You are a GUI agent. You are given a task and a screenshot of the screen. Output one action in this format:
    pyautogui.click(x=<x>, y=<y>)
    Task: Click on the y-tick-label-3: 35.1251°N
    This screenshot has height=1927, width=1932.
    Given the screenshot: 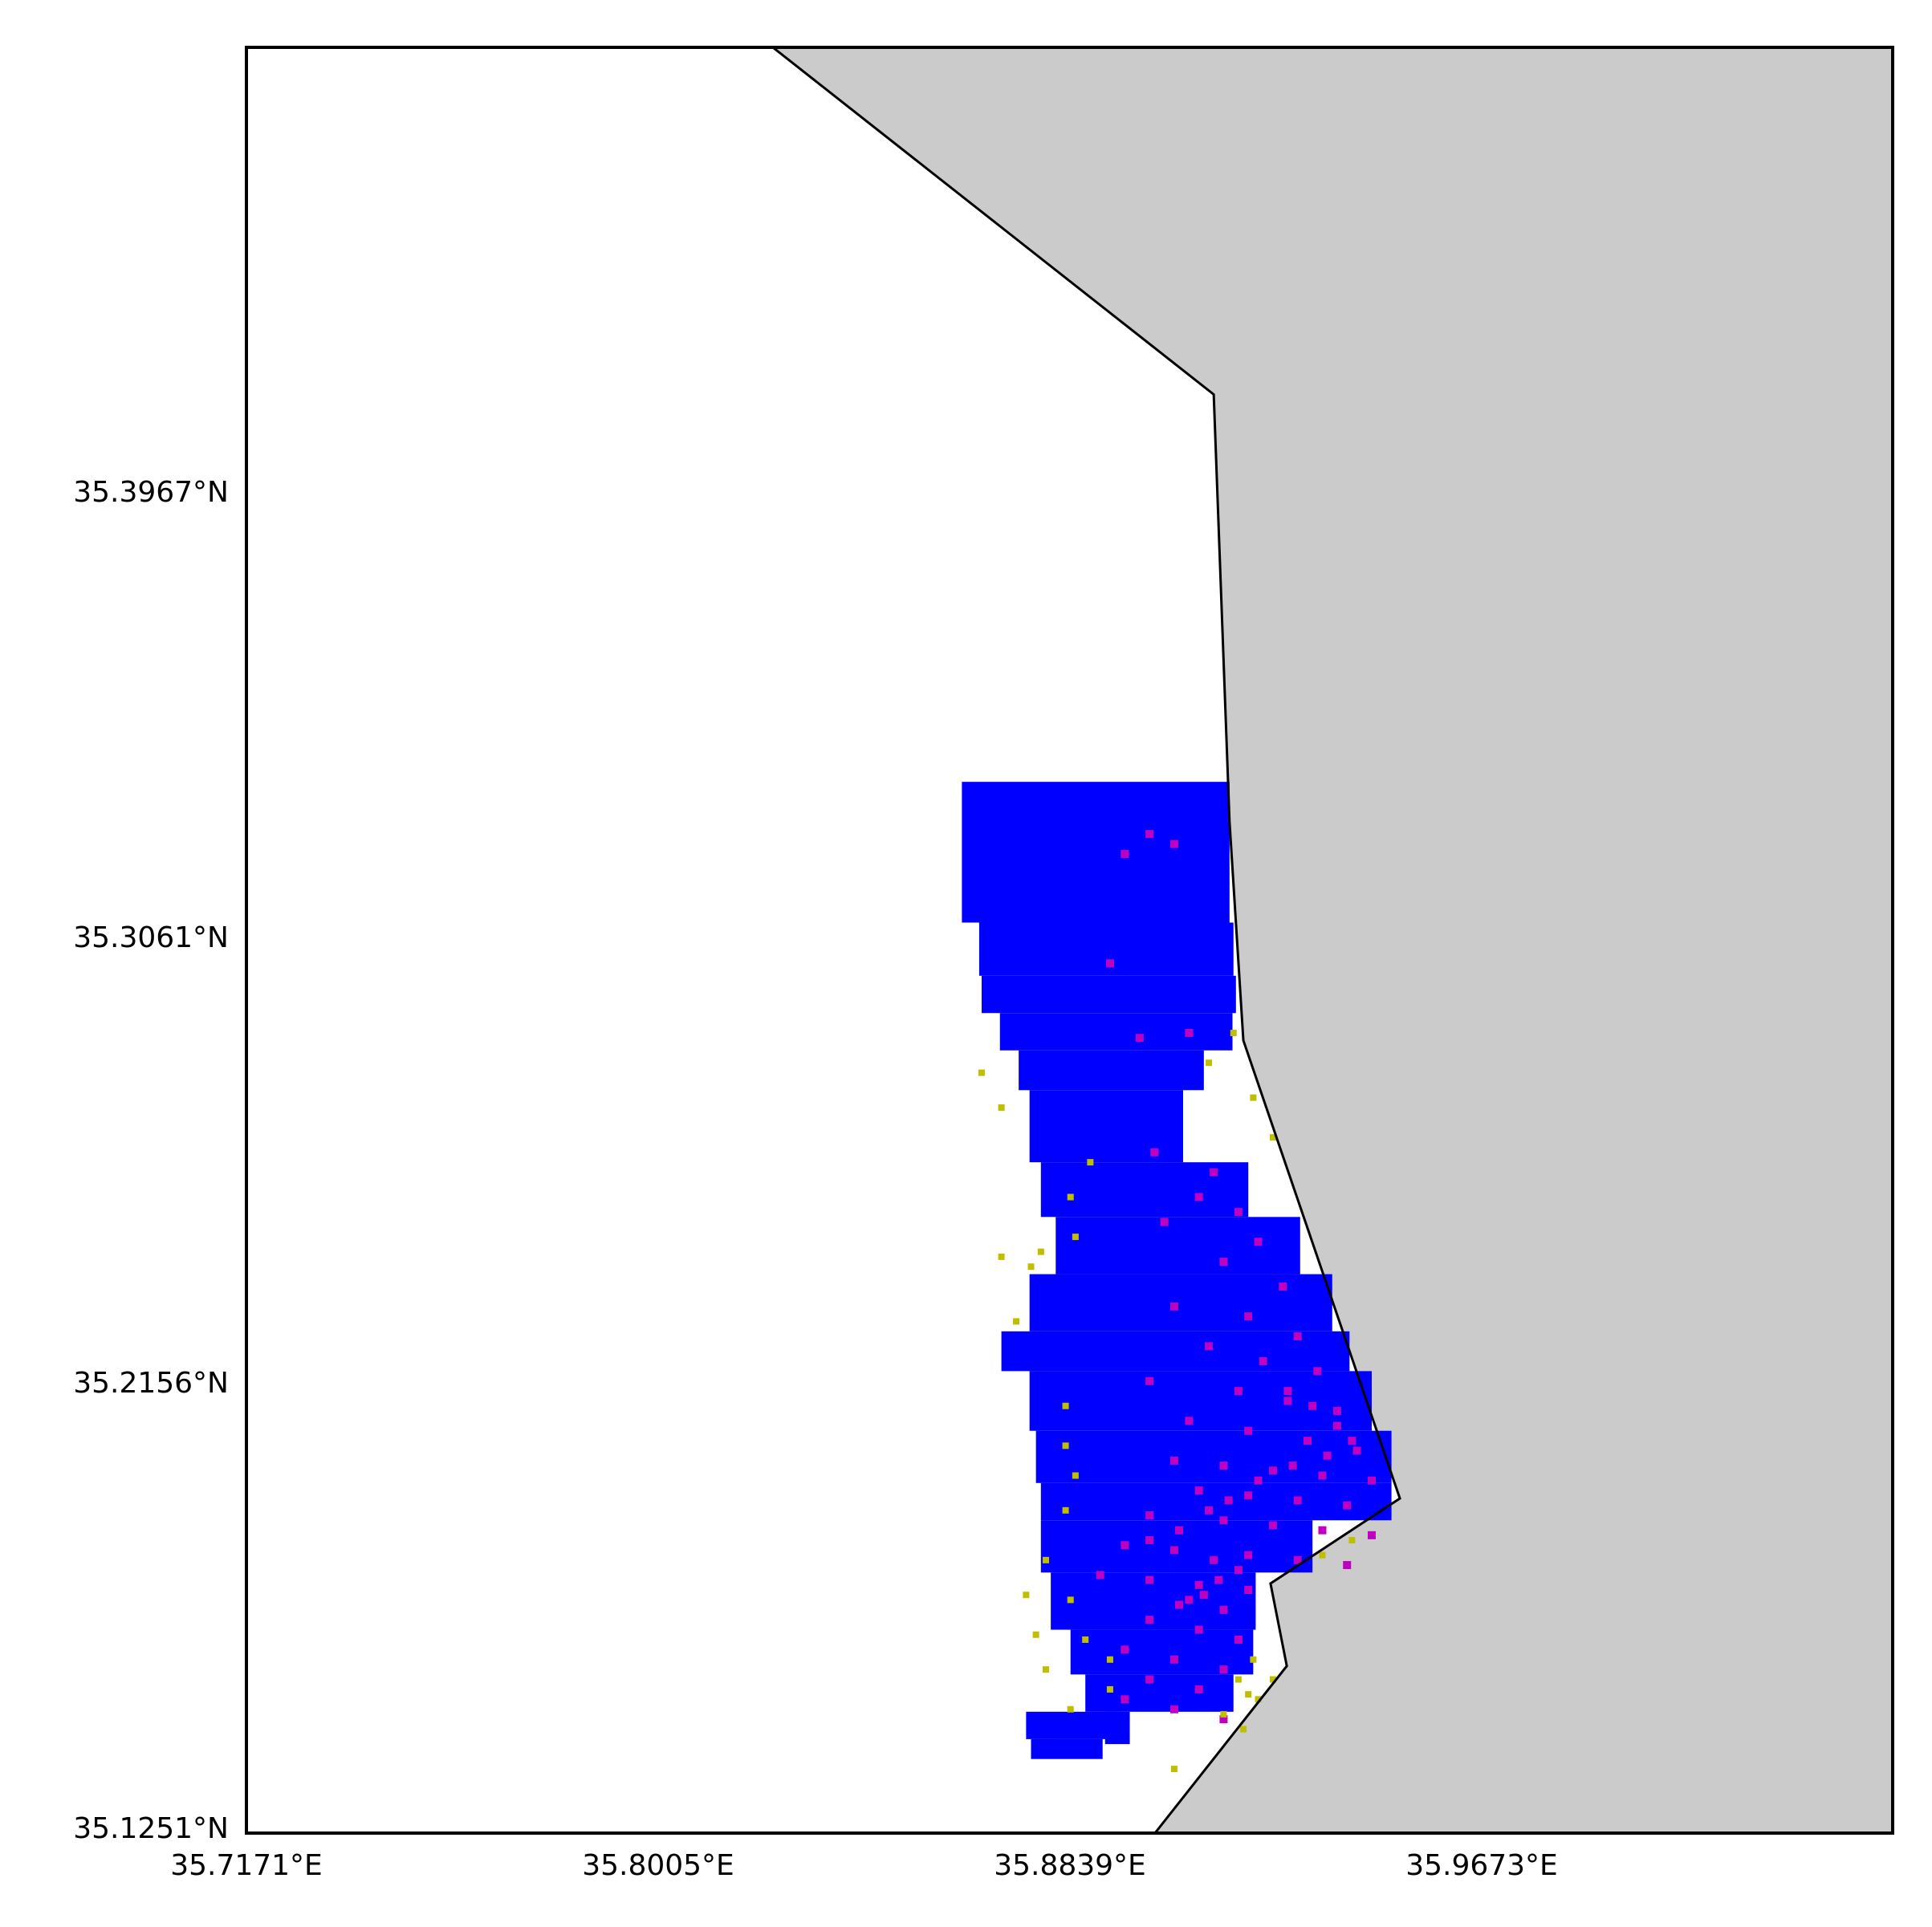 What is the action you would take?
    pyautogui.click(x=151, y=1828)
    